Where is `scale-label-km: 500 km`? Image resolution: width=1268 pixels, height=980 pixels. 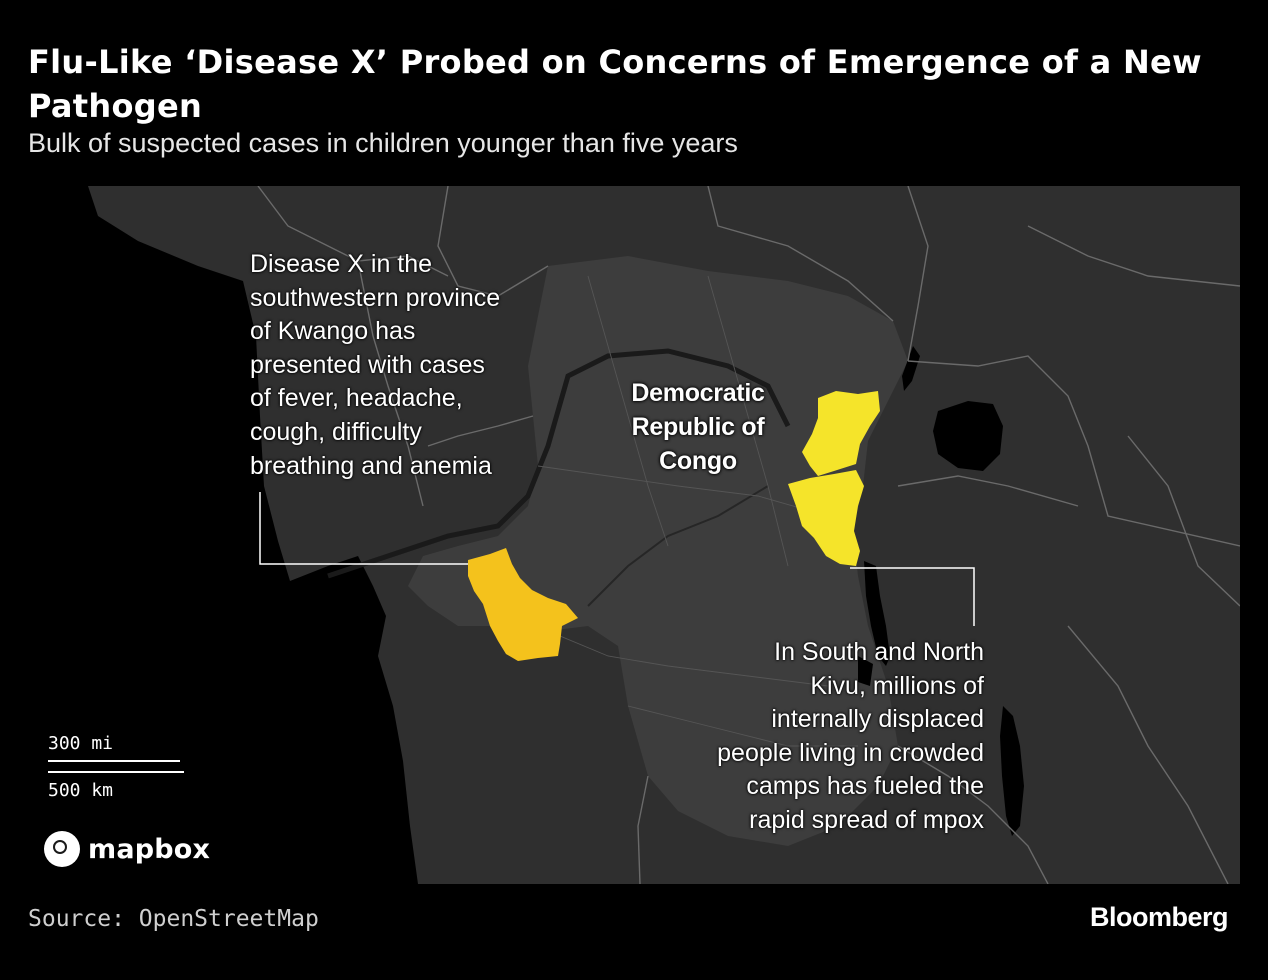 scale-label-km: 500 km is located at coordinates (81, 790).